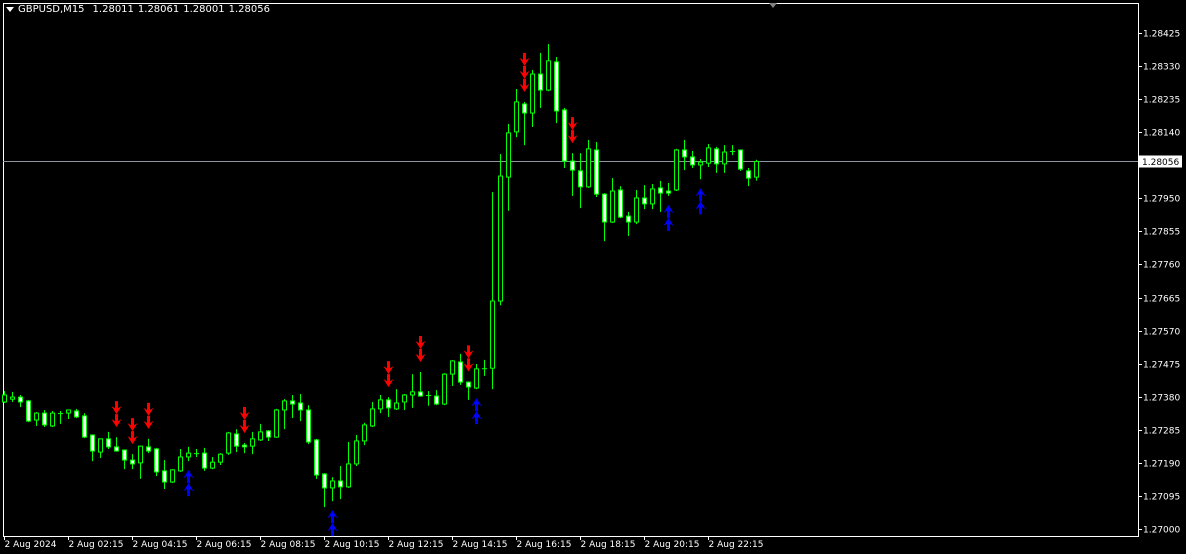 This screenshot has width=1186, height=554. I want to click on ohlc-high: 1.28061, so click(158, 9).